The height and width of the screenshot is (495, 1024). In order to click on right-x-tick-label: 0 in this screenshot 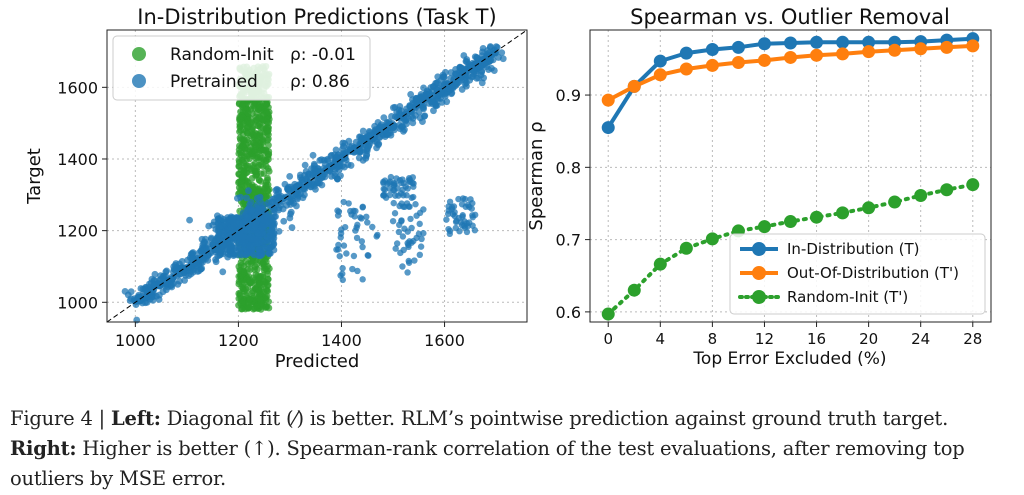, I will do `click(608, 339)`.